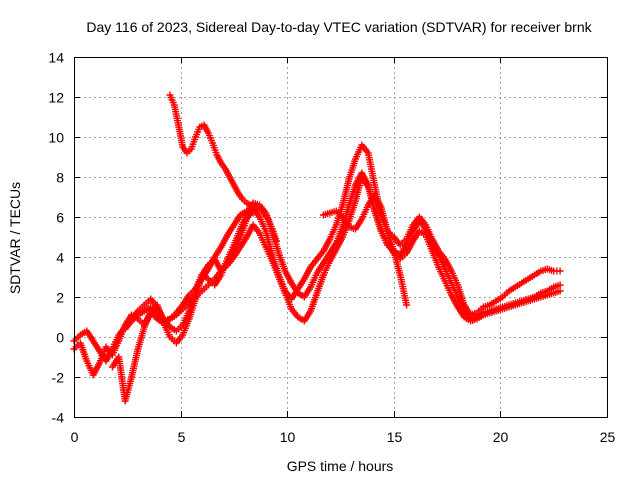  What do you see at coordinates (56, 98) in the screenshot?
I see `y-tick-label: 12` at bounding box center [56, 98].